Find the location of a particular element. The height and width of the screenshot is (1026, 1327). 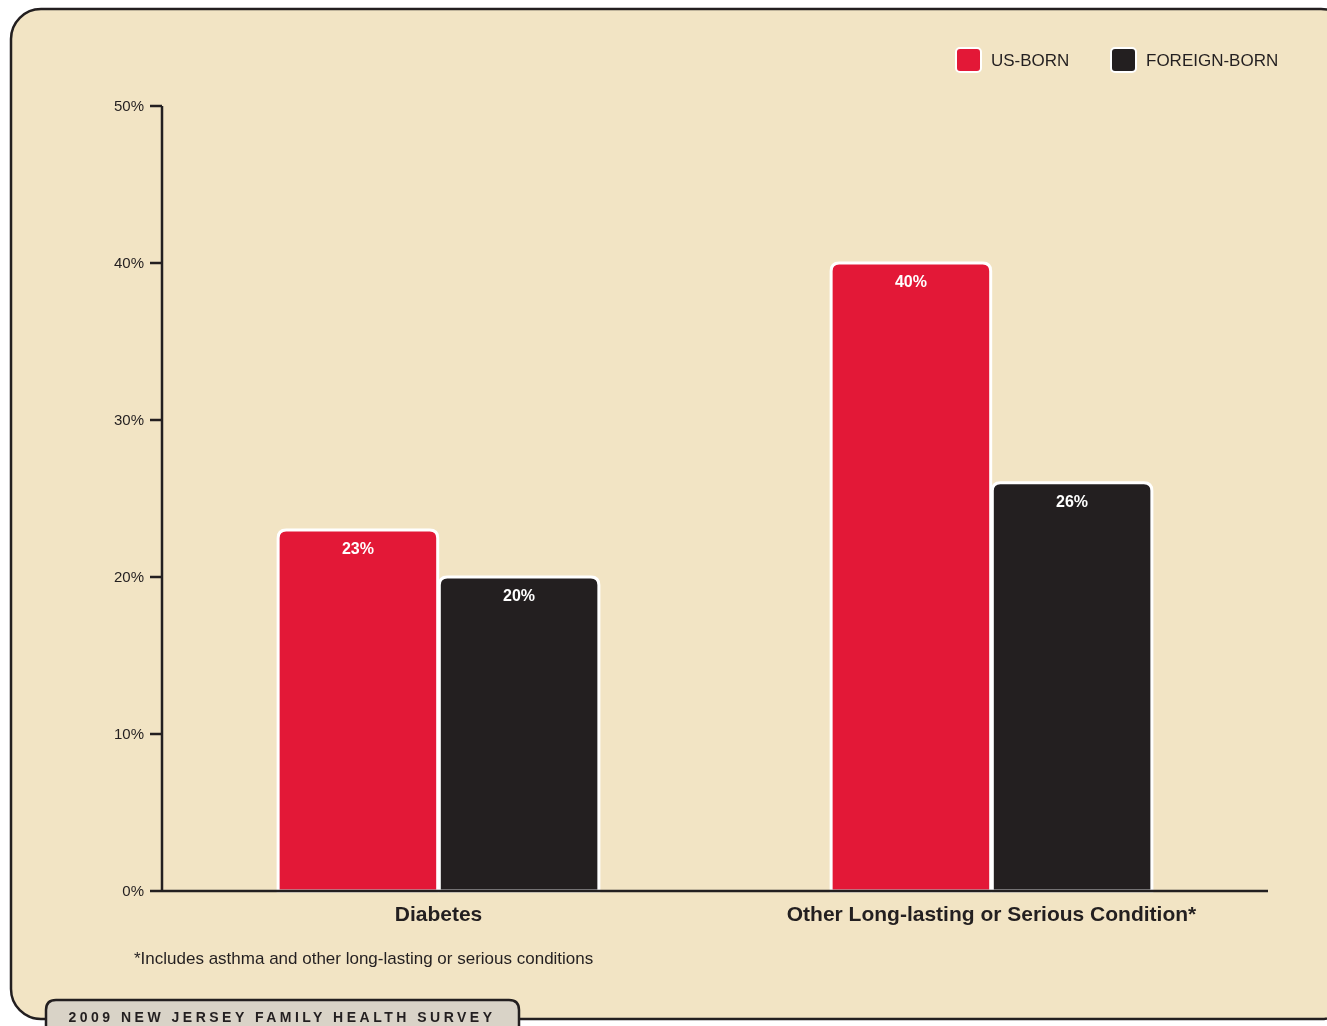

x-tick-label: Other Long-lasting or Serious Condition* is located at coordinates (992, 913).